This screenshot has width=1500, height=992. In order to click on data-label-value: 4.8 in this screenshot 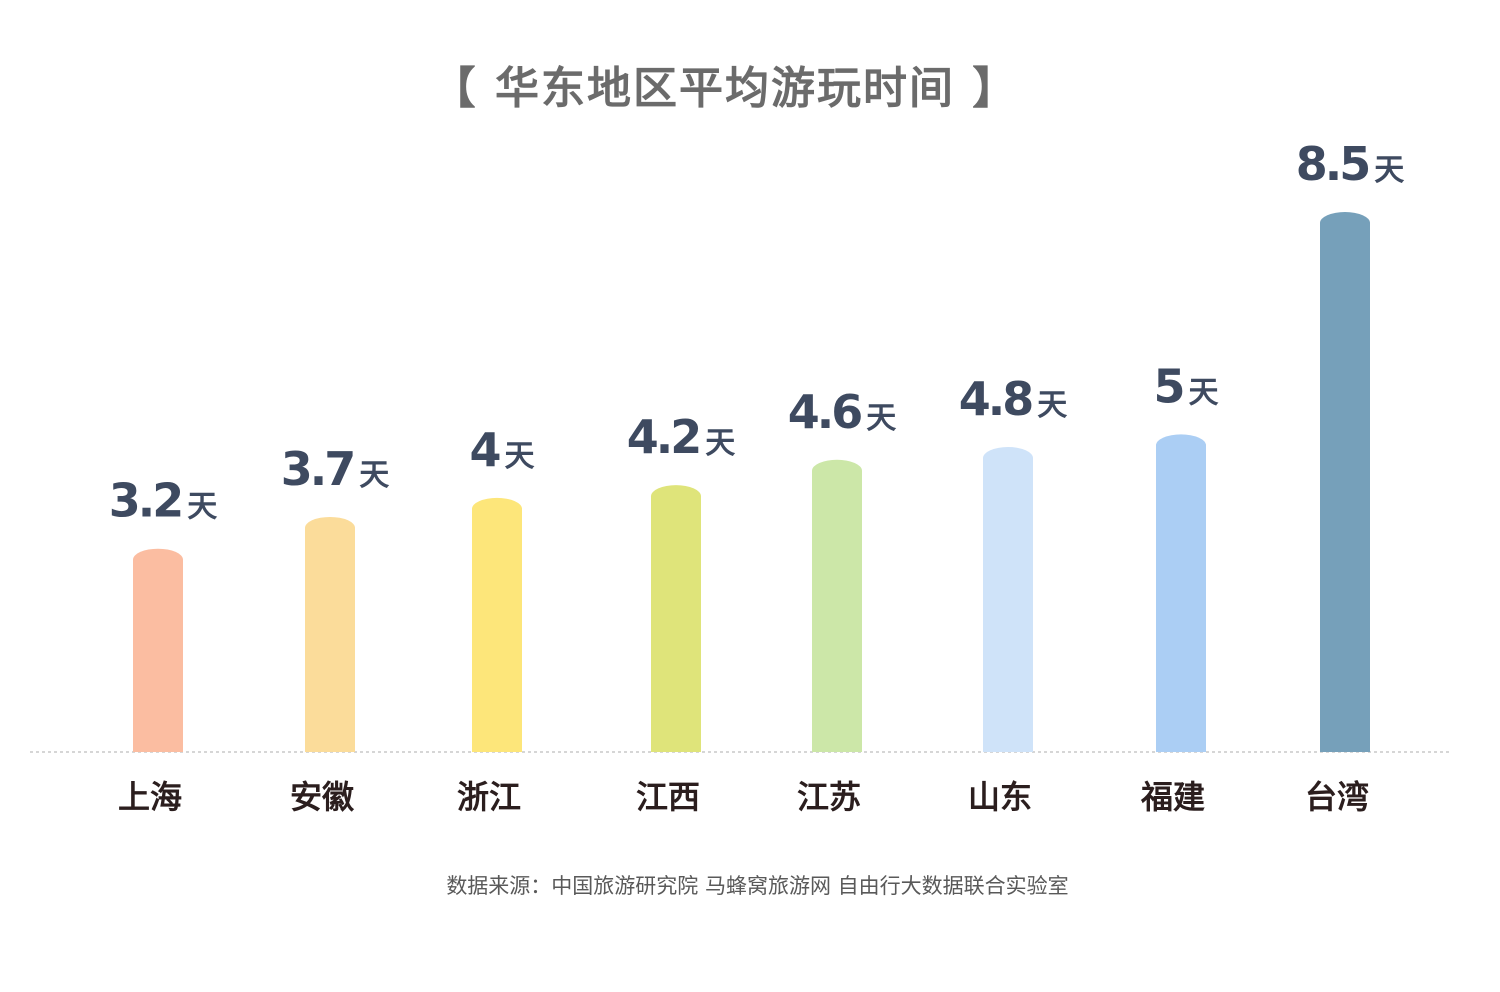, I will do `click(995, 399)`.